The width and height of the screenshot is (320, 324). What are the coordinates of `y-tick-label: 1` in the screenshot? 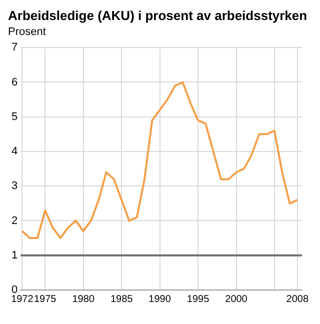 It's located at (15, 255).